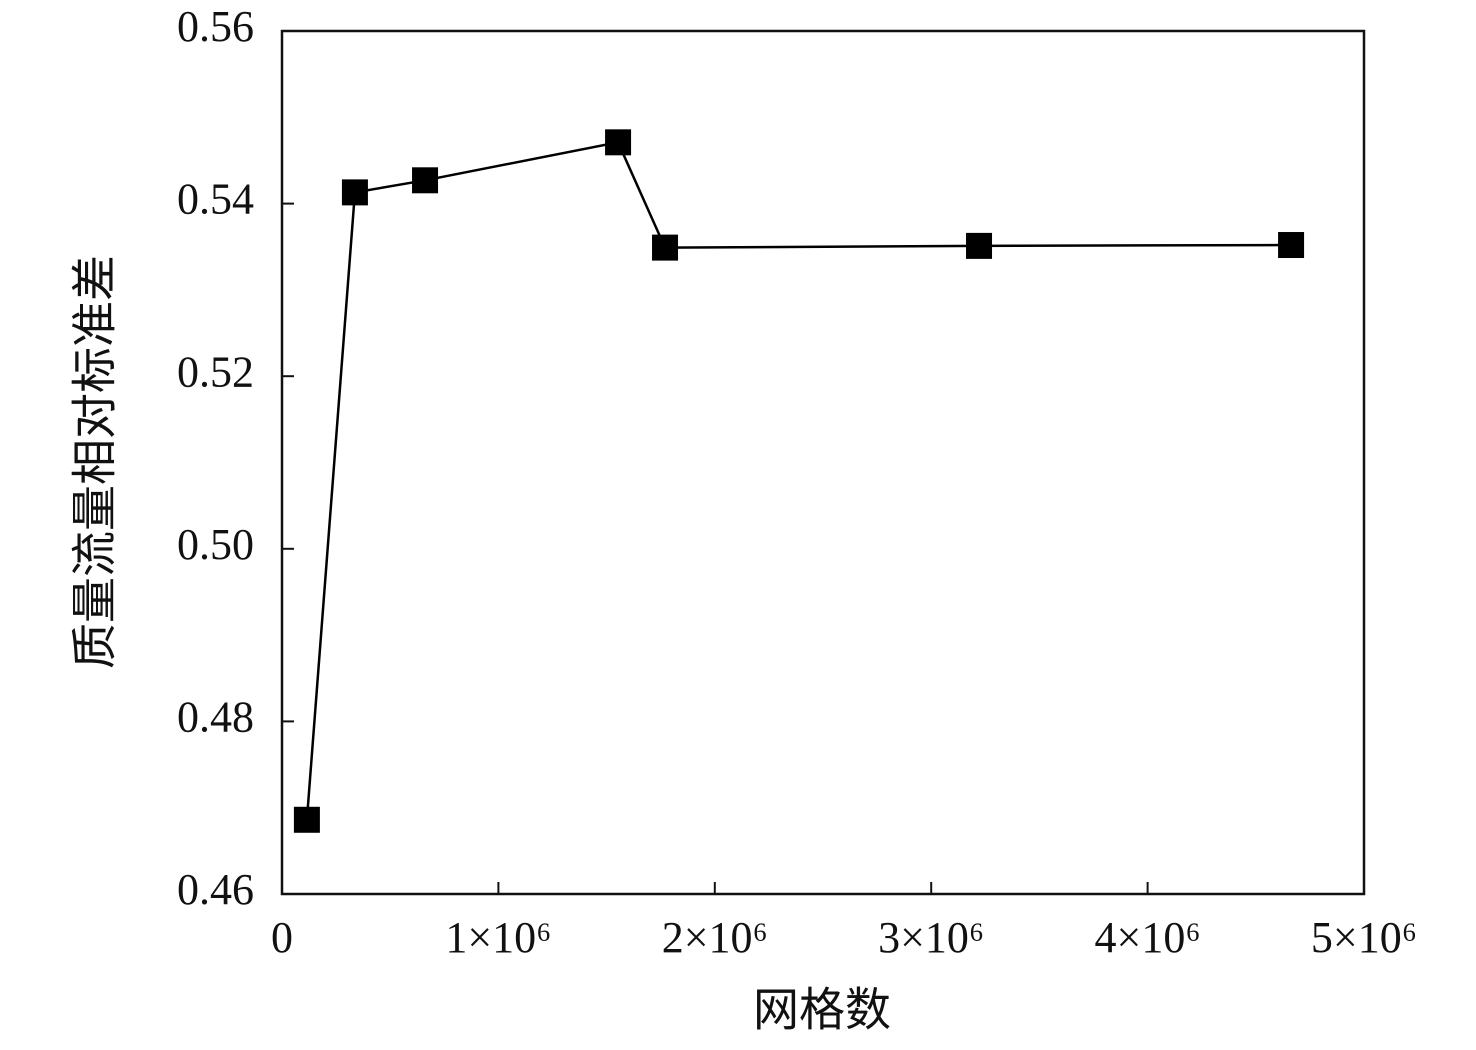 The width and height of the screenshot is (1476, 1050). Describe the element at coordinates (215, 716) in the screenshot. I see `y-tick-label: 0.48` at that location.